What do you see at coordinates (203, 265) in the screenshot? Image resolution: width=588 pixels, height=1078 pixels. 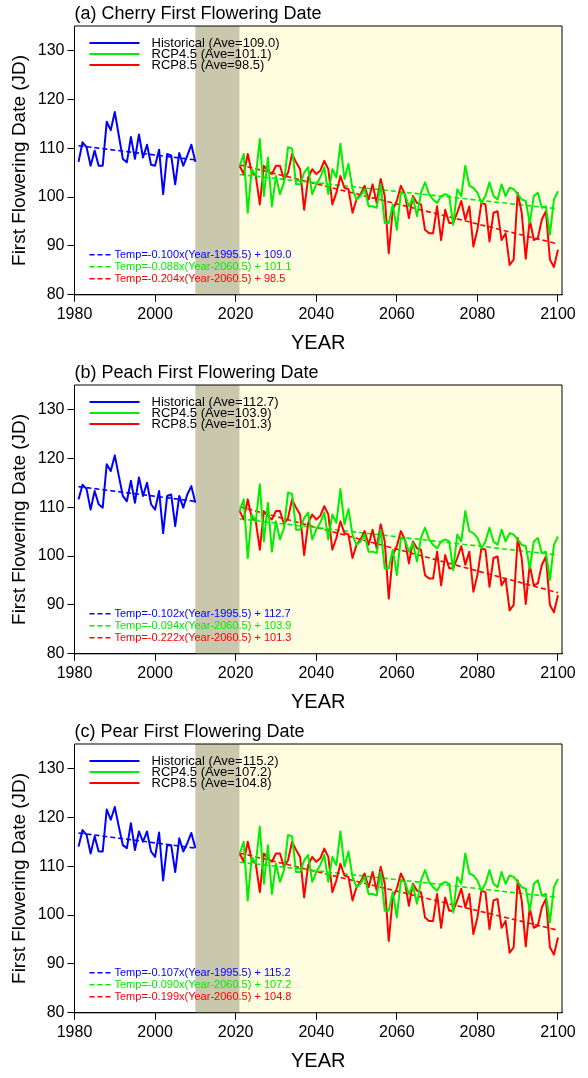 I see `legend-label: Temp=-0.088x(Year-2060.5) + 101.1` at bounding box center [203, 265].